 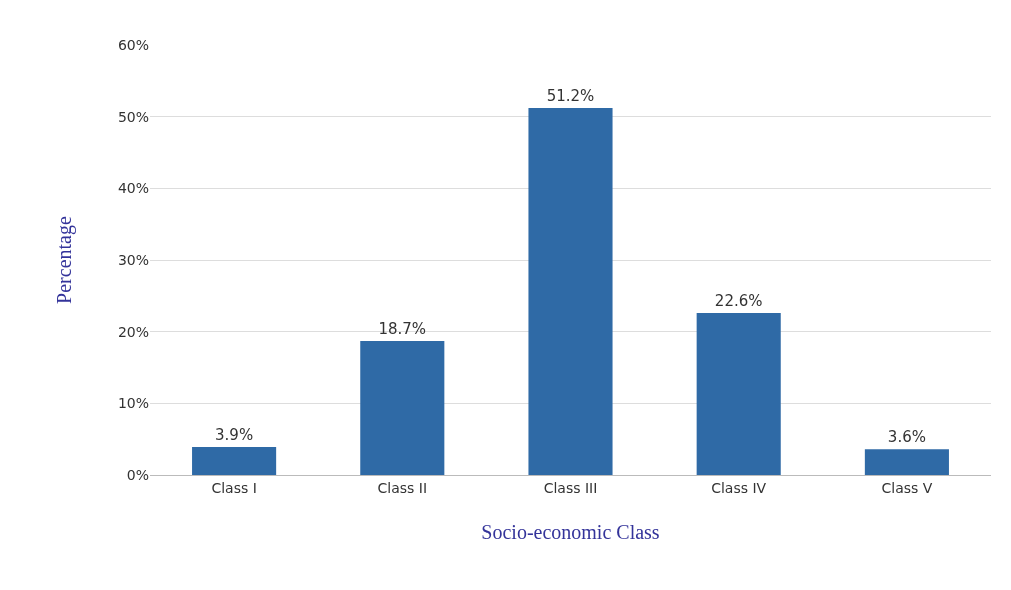 What do you see at coordinates (570, 532) in the screenshot?
I see `x-axis-title: Socio-economic Class` at bounding box center [570, 532].